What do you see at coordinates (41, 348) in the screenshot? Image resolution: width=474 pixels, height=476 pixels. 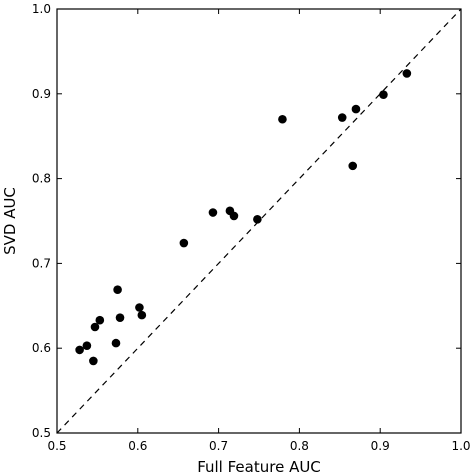 I see `y-tick-label: 0.6` at bounding box center [41, 348].